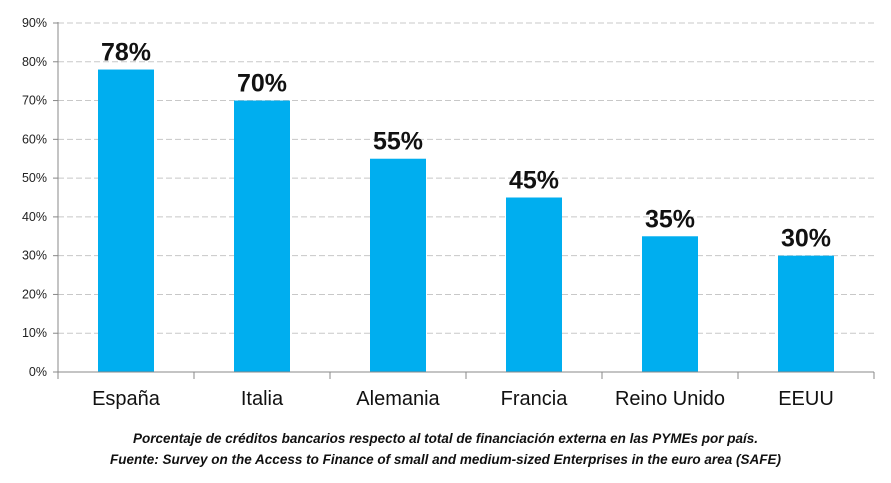 The height and width of the screenshot is (483, 891). I want to click on x-tick-label: España, so click(126, 399).